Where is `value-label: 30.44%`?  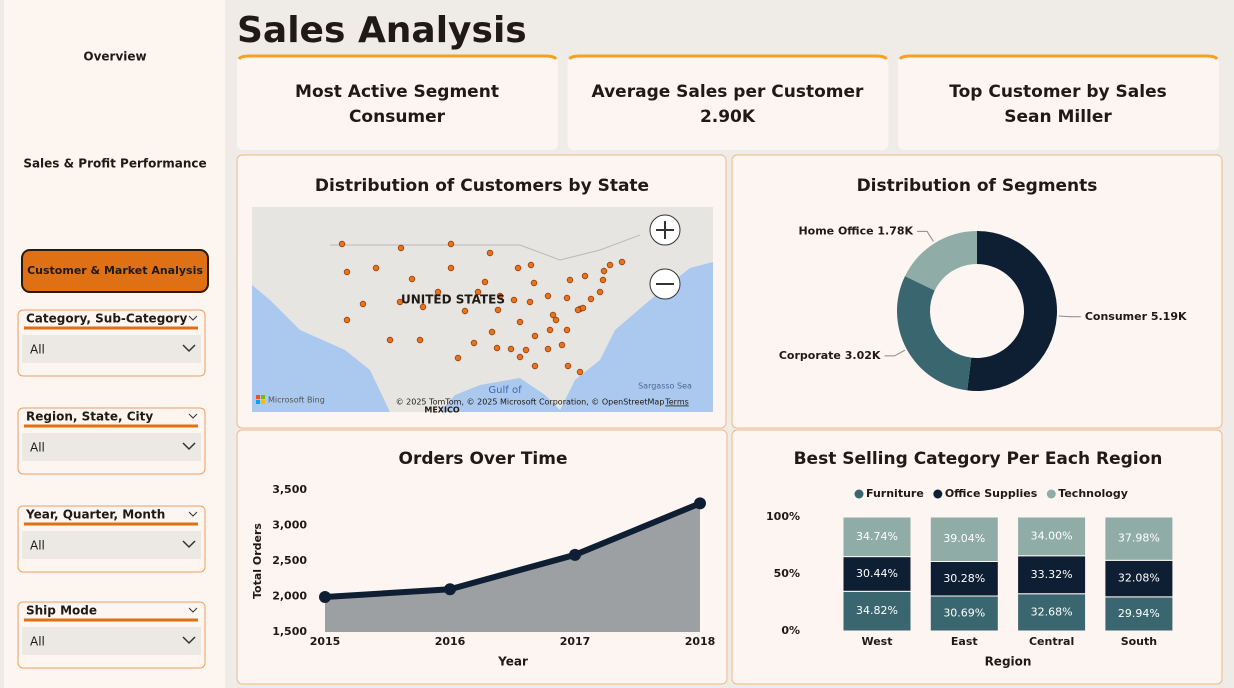 value-label: 30.44% is located at coordinates (877, 573).